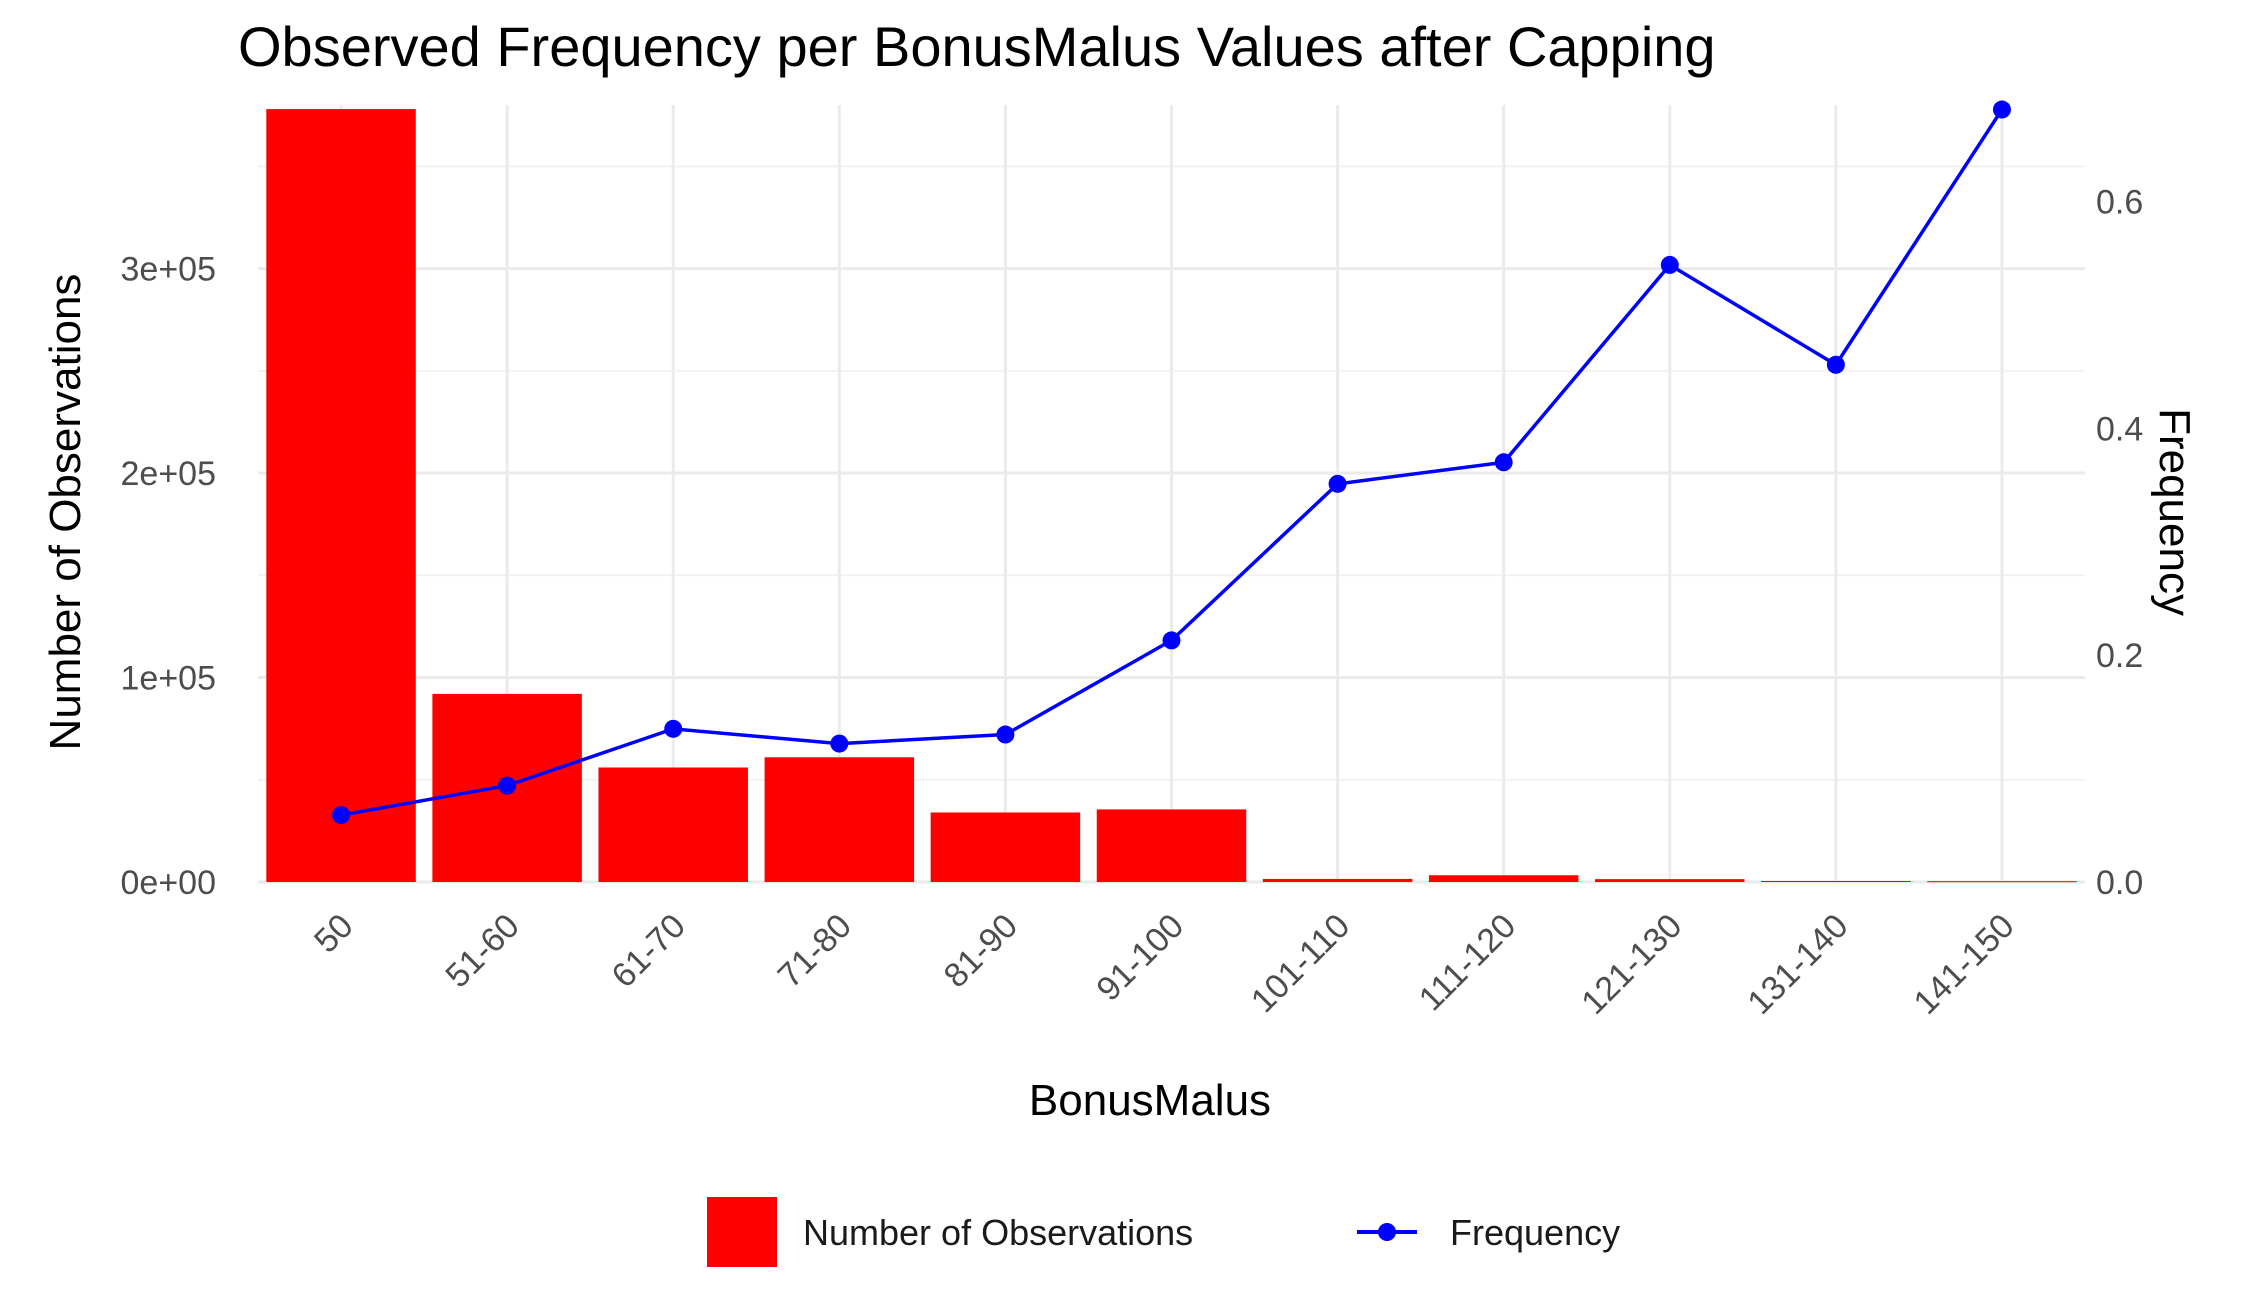 The width and height of the screenshot is (2246, 1294). Describe the element at coordinates (1535, 1232) in the screenshot. I see `legend-label-frequency: Frequency` at that location.